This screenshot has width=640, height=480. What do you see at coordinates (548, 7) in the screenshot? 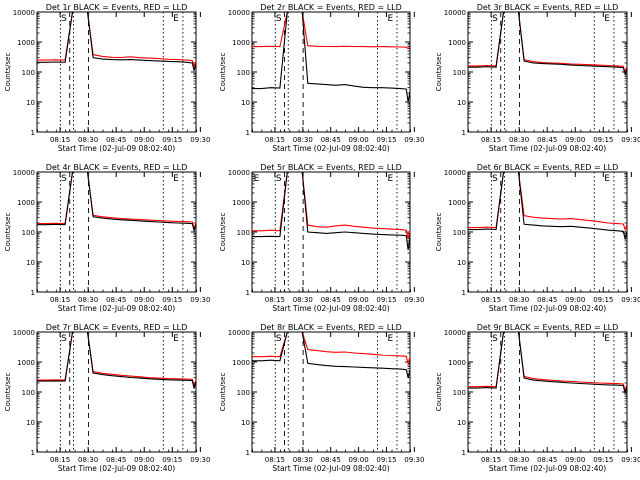
I see `panel-title: Det 3r BLACK = Events, RED = LLD` at bounding box center [548, 7].